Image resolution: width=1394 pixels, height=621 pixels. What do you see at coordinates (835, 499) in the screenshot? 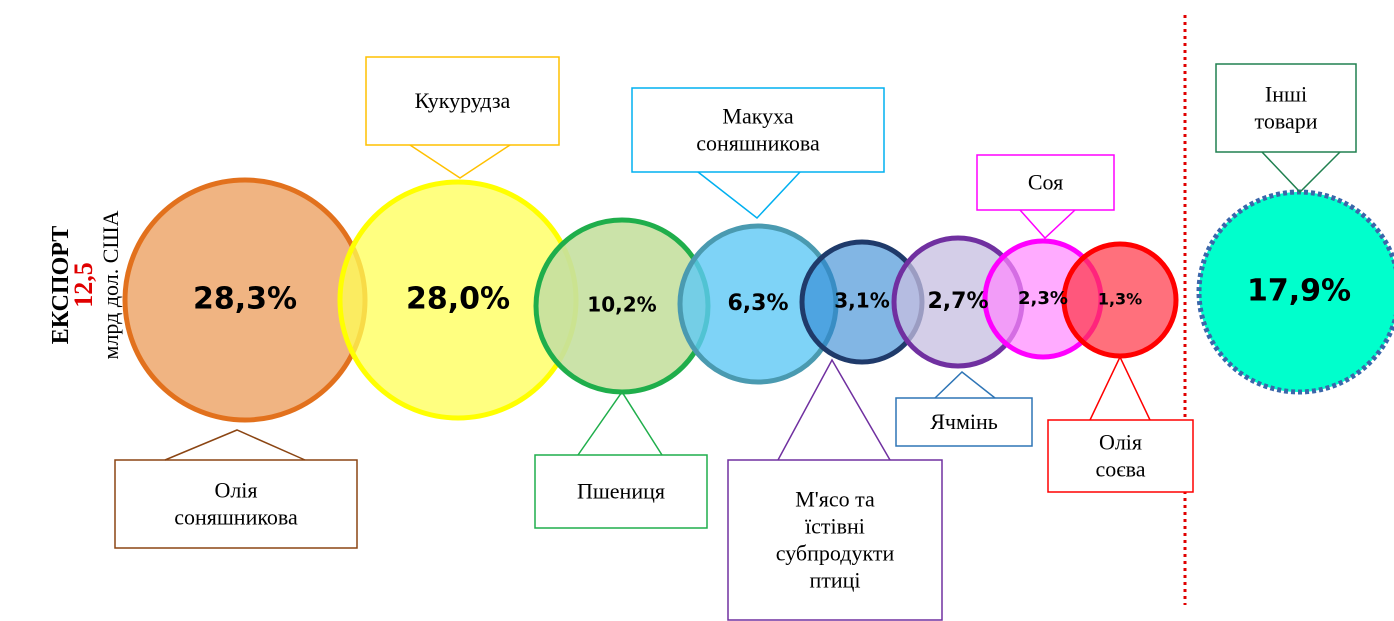
I see `callout-label: М'ясо та` at bounding box center [835, 499].